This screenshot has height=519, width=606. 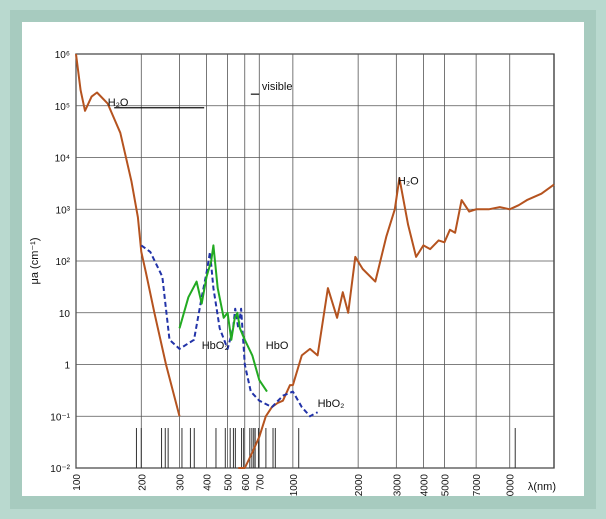 What do you see at coordinates (424, 485) in the screenshot?
I see `x-tick-label: 4000` at bounding box center [424, 485].